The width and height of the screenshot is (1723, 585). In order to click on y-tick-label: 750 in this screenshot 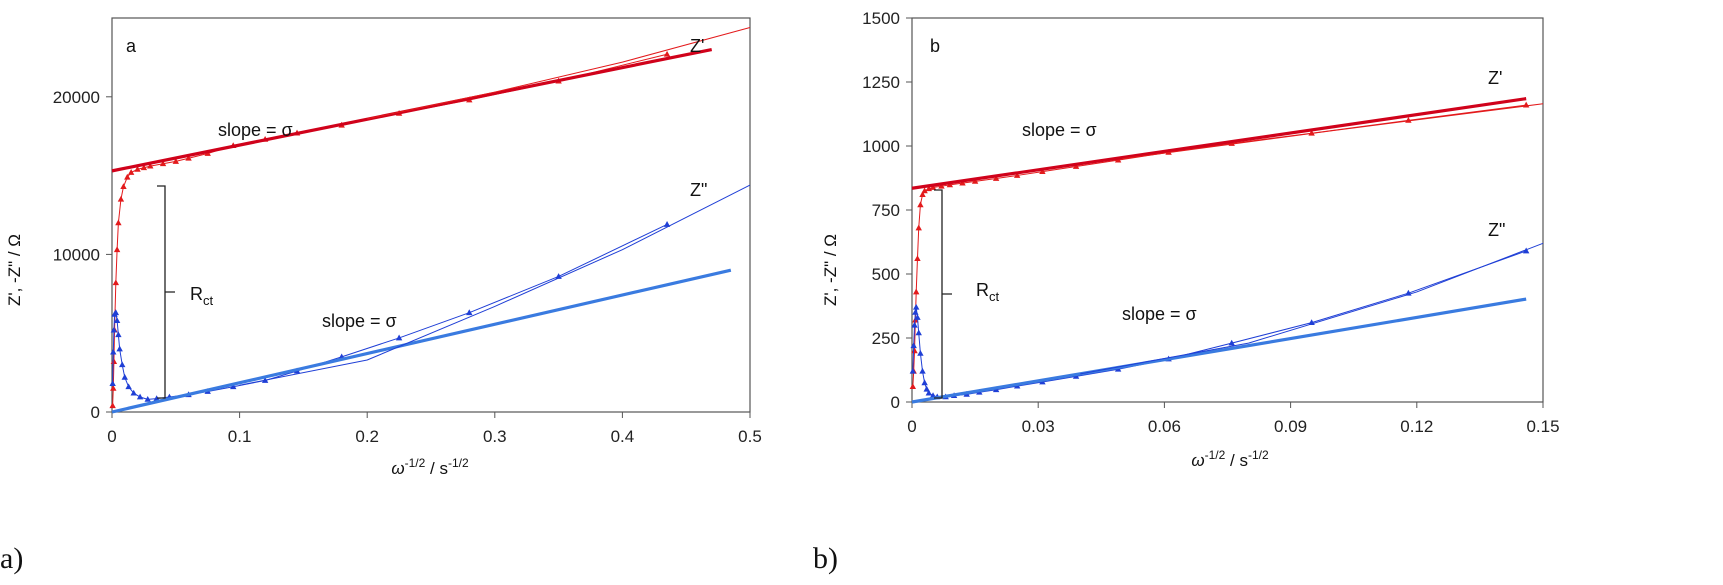, I will do `click(886, 210)`.